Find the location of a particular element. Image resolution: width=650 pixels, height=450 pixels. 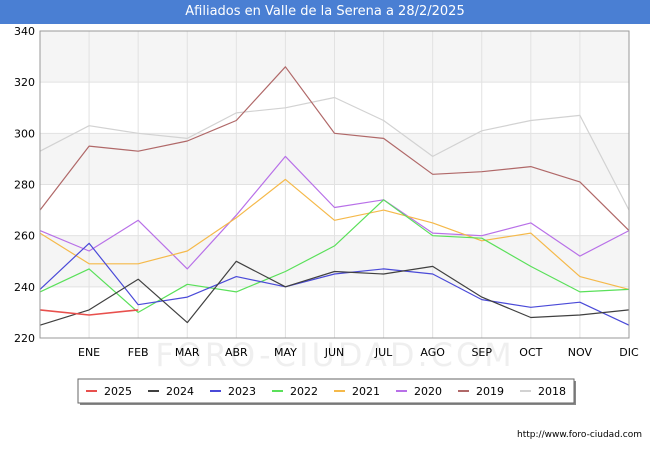

y-tick-label: 340 is located at coordinates (24, 31).